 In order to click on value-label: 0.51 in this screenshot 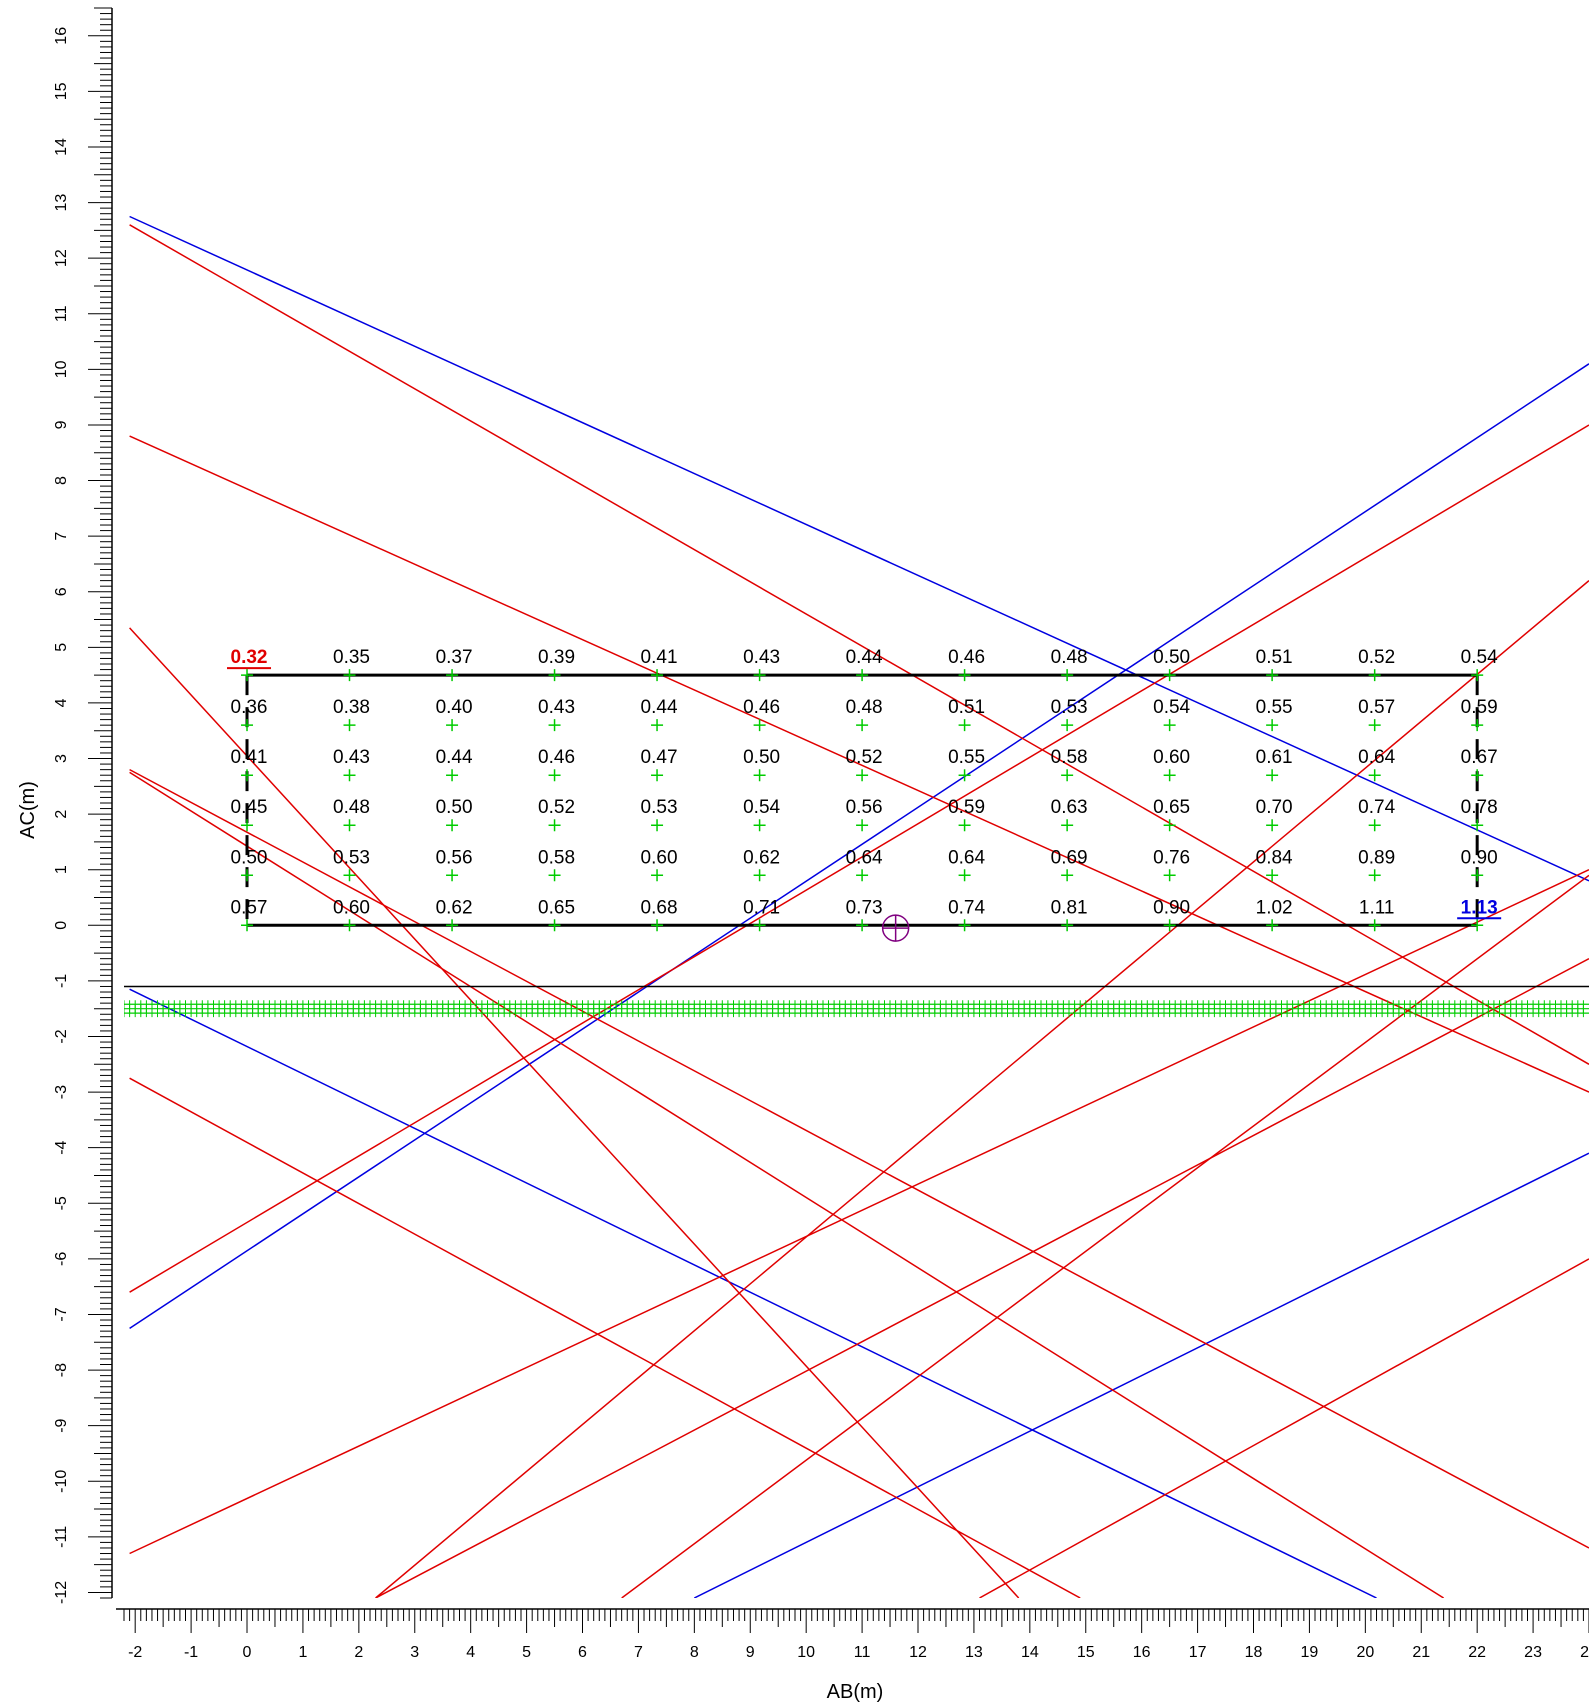, I will do `click(1274, 657)`.